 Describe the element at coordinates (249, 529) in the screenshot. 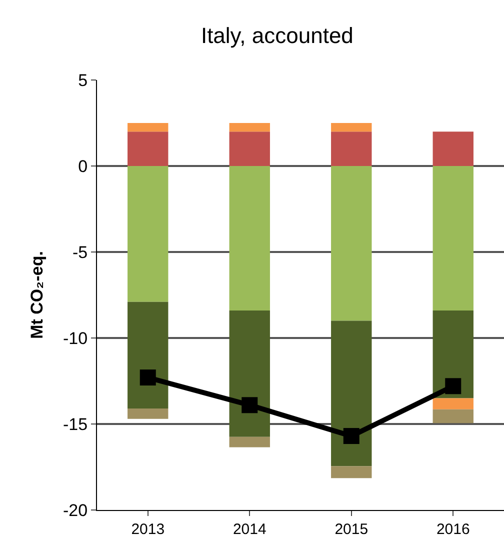

I see `x-tick-label: 2014` at that location.